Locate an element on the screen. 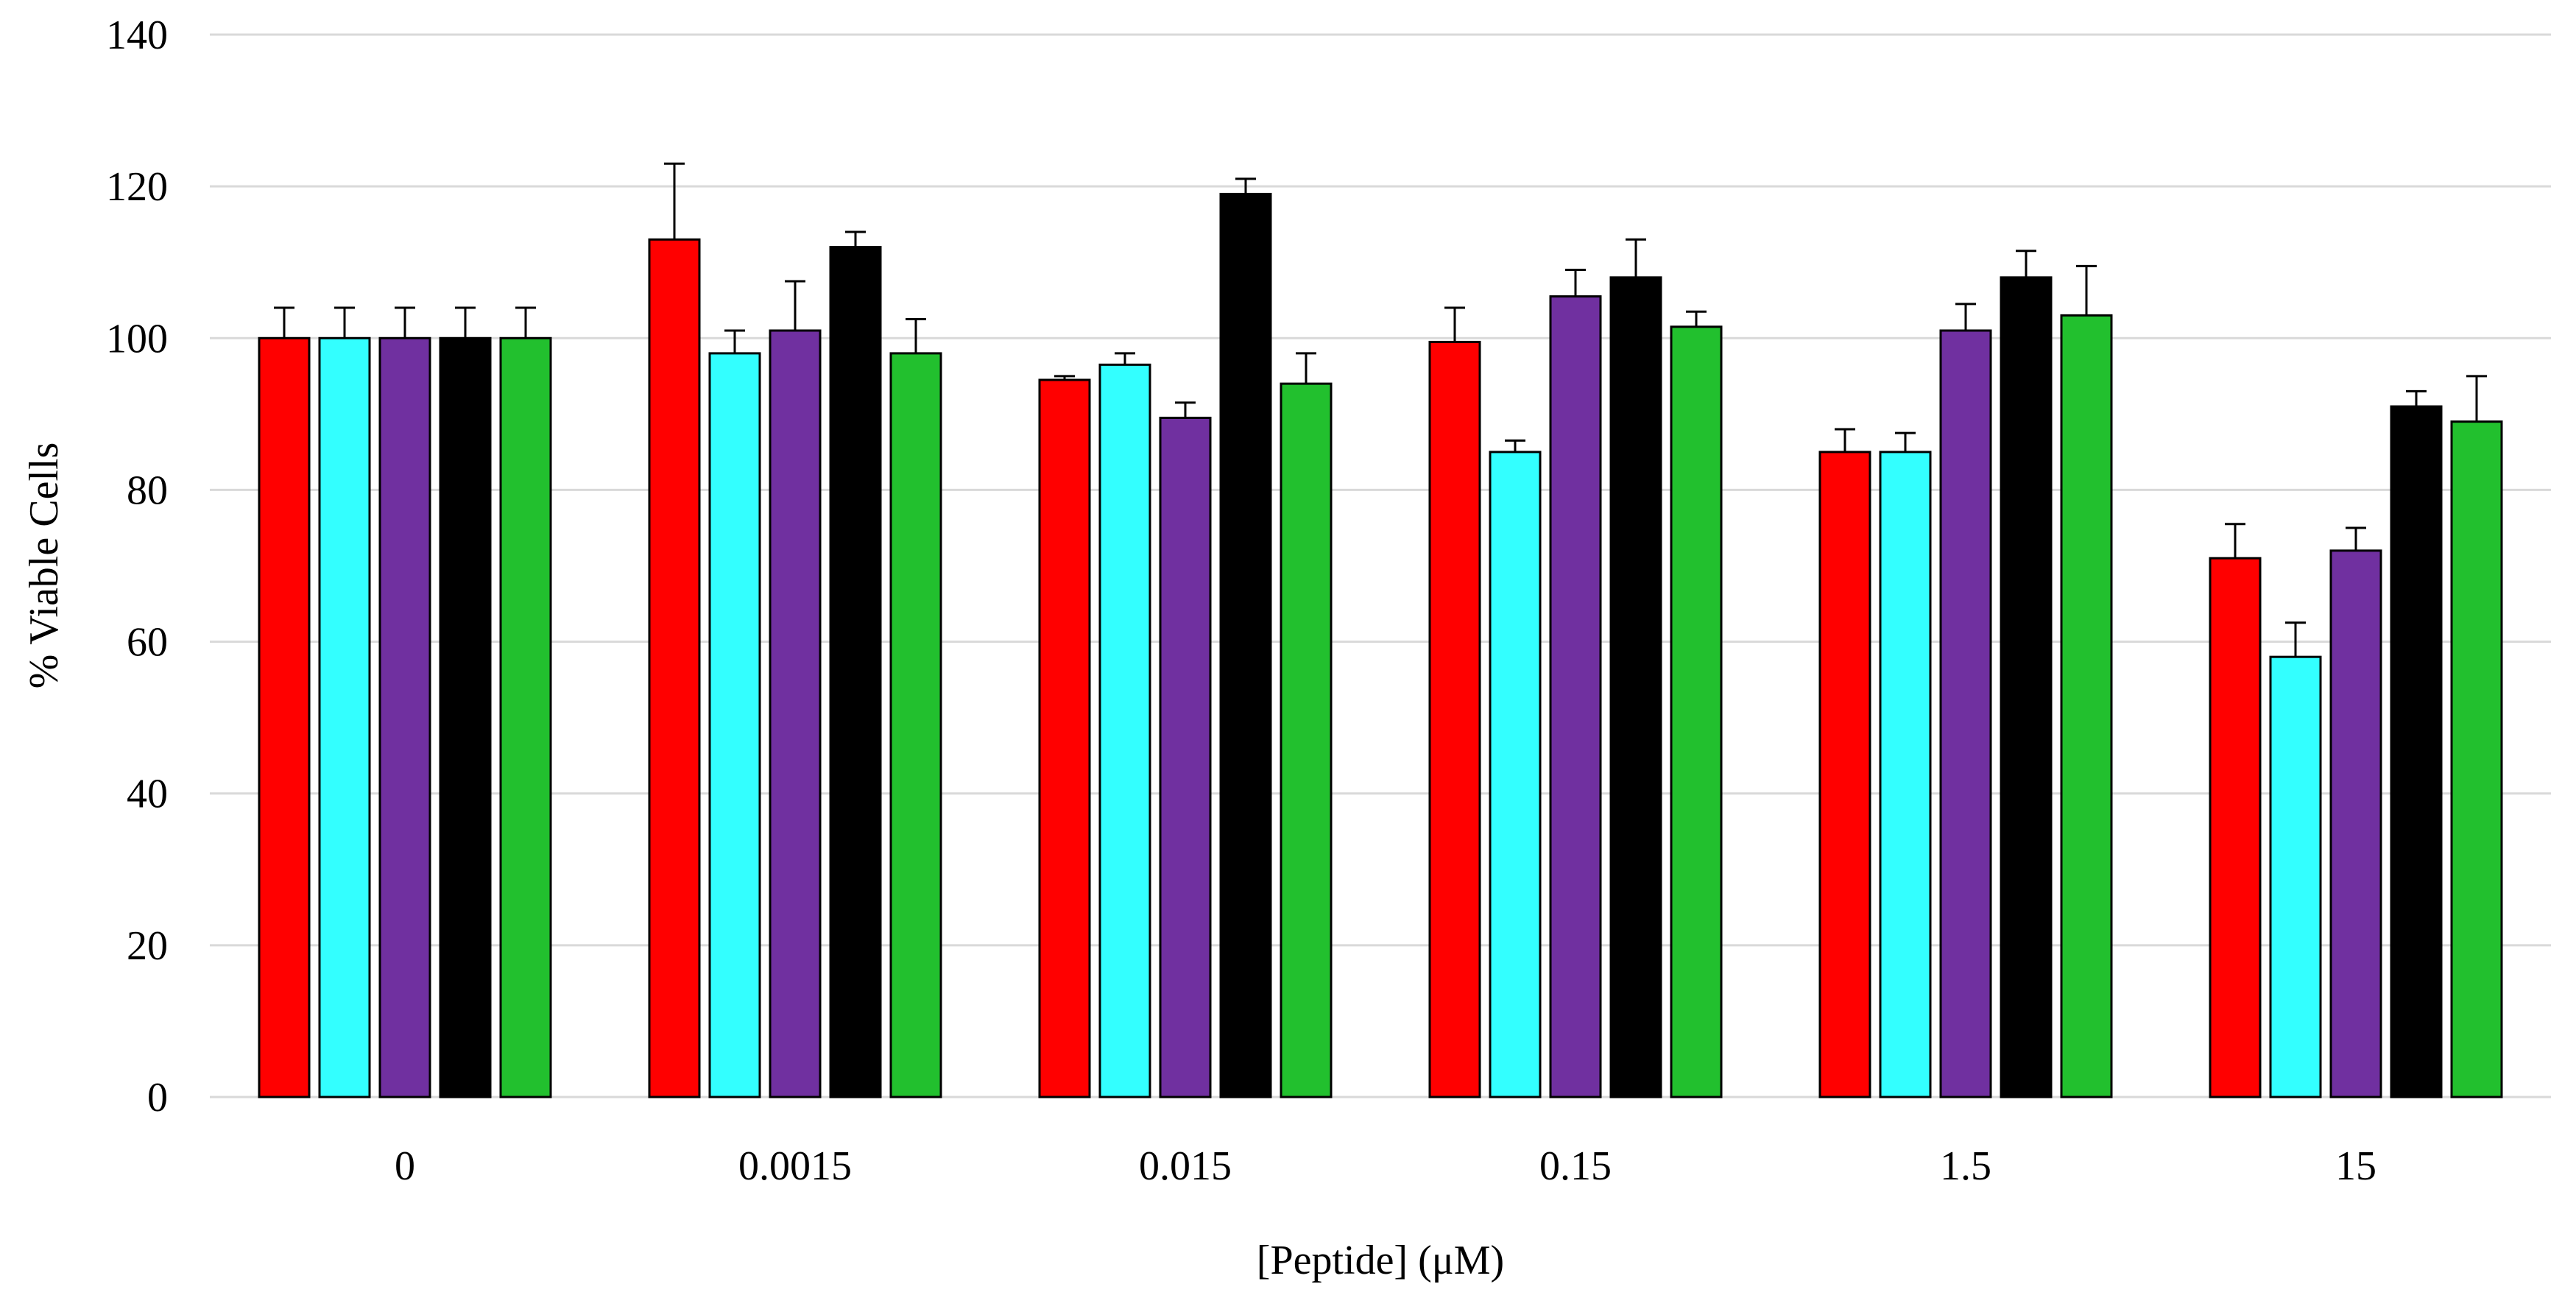  x-tick-label: 0.15 is located at coordinates (1575, 1166).